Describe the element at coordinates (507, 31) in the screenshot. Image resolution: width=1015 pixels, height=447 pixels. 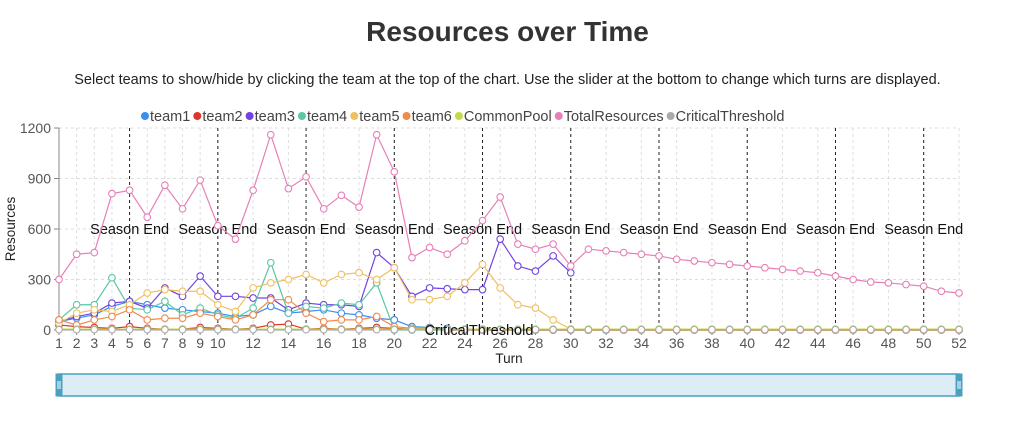
I see `chart-title: Resources over Time` at that location.